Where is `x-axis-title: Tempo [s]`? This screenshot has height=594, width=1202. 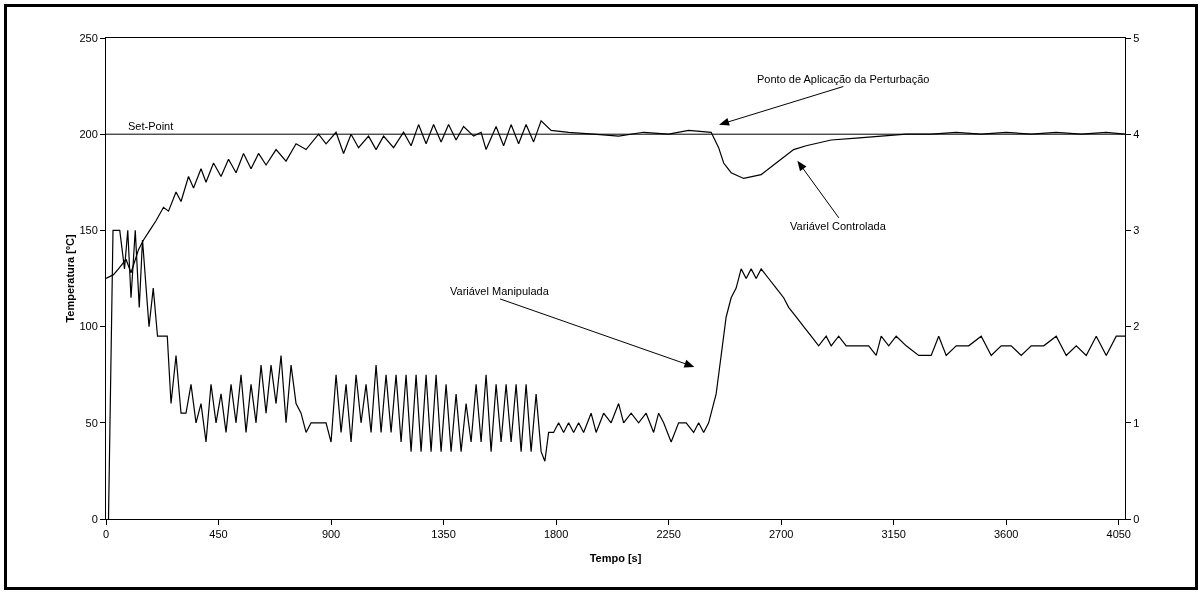 x-axis-title: Tempo [s] is located at coordinates (615, 558).